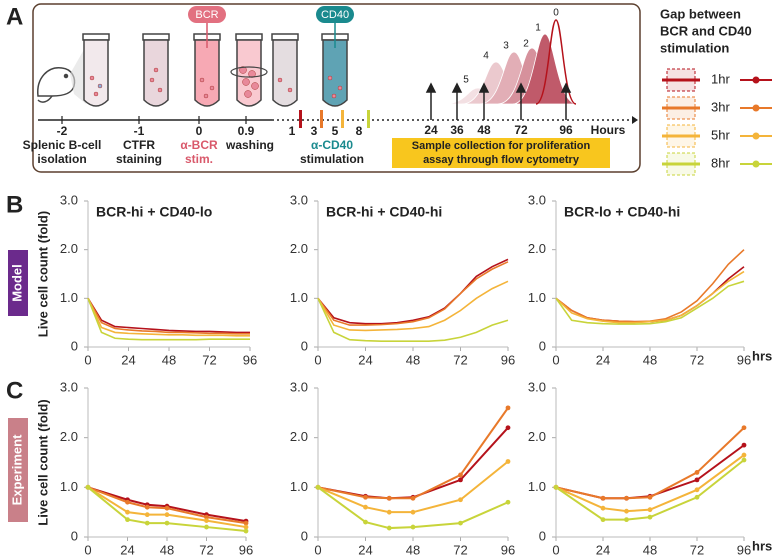 The height and width of the screenshot is (558, 780). I want to click on time-label: 1, so click(292, 131).